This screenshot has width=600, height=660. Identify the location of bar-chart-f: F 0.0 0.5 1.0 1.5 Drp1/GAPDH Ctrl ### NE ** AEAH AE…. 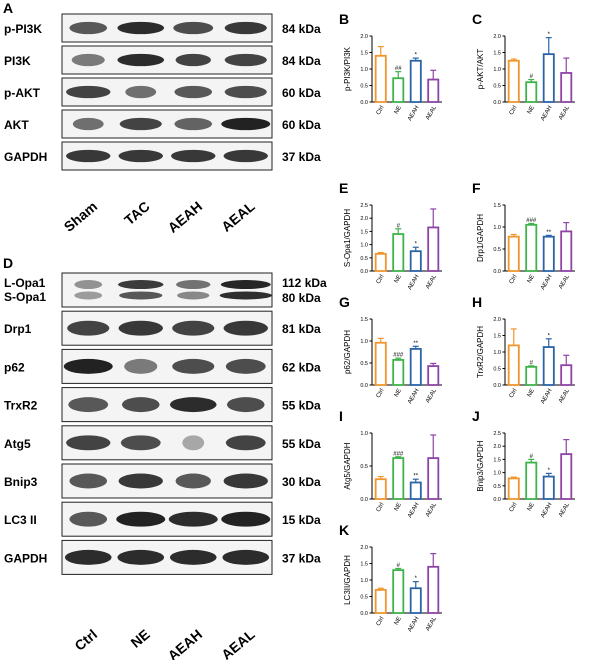
(523, 235).